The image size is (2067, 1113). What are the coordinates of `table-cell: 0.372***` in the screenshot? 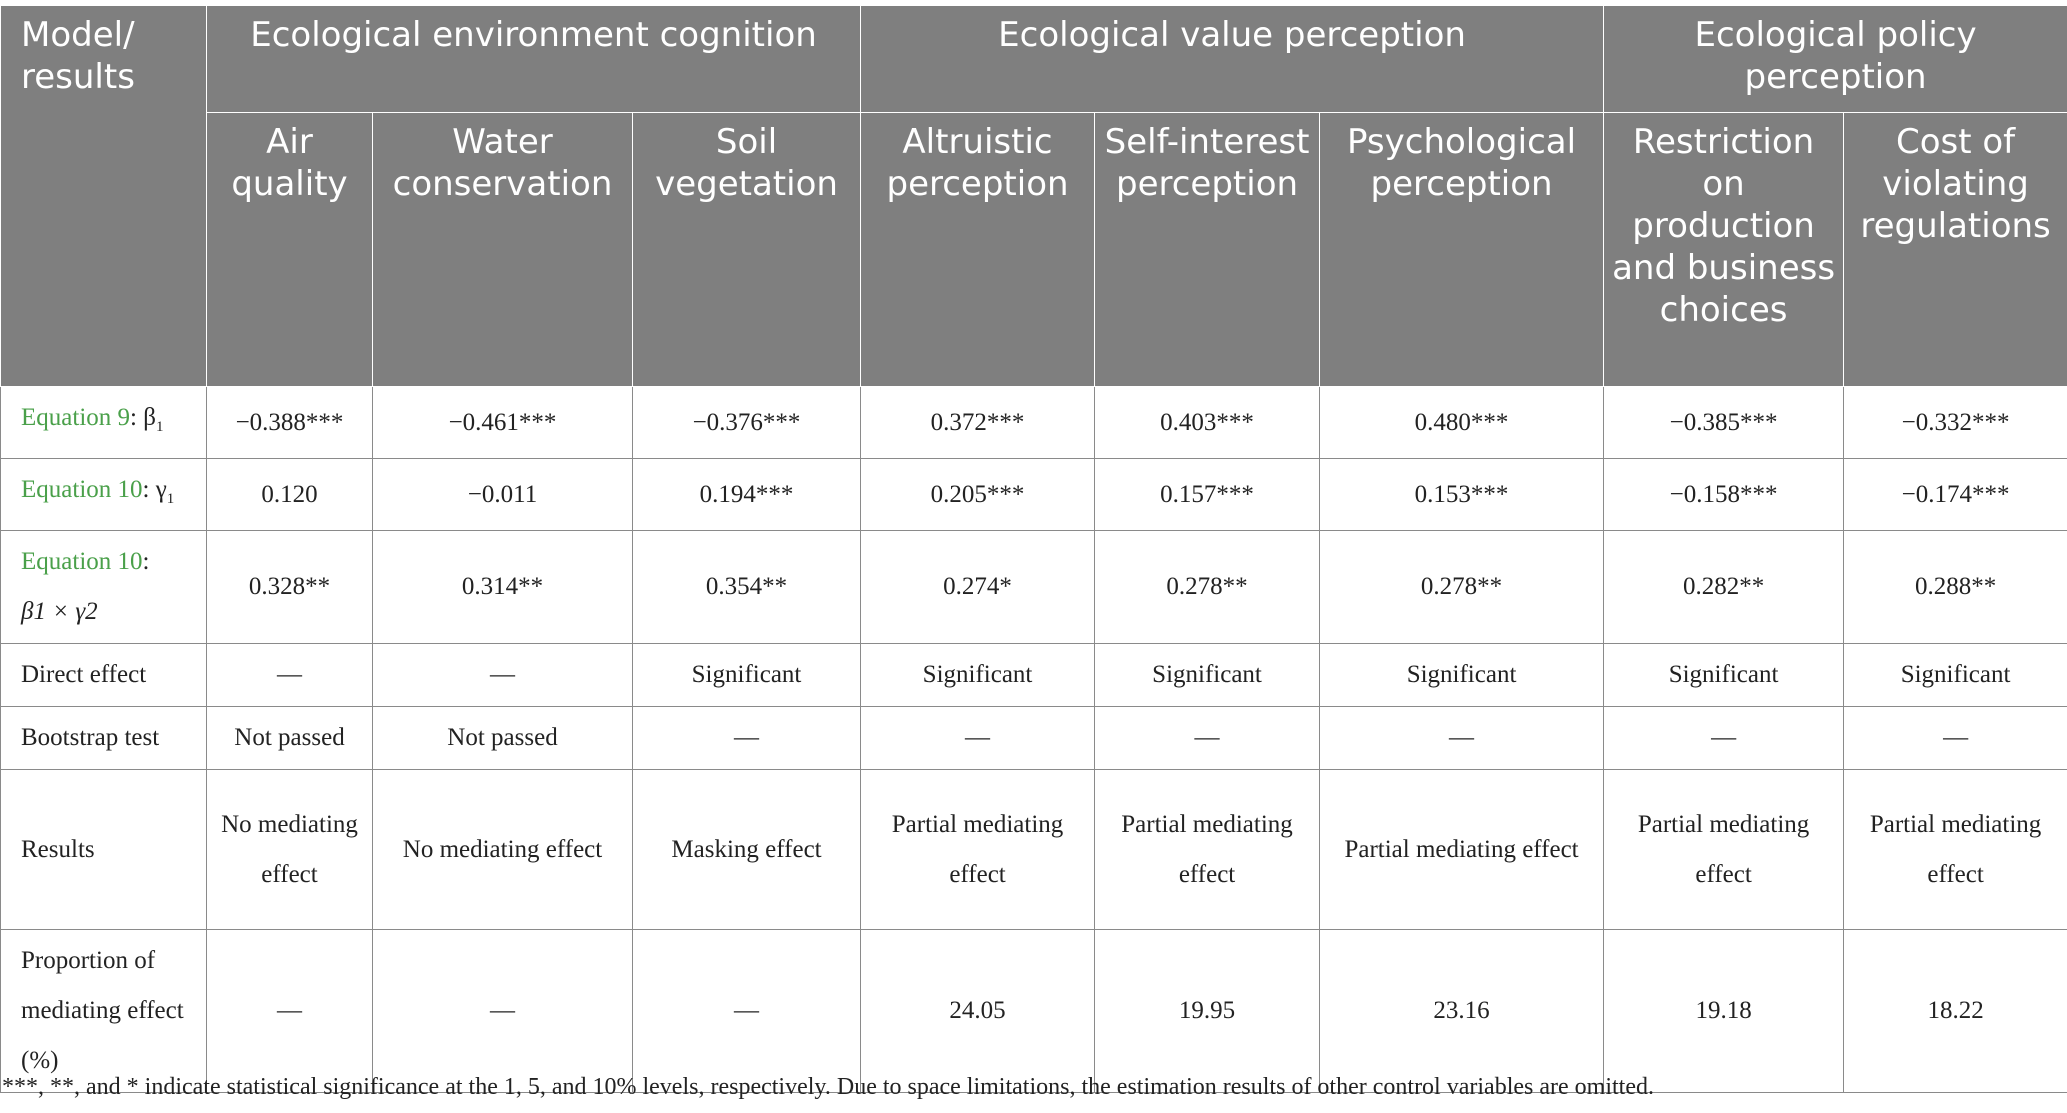 It's located at (978, 422).